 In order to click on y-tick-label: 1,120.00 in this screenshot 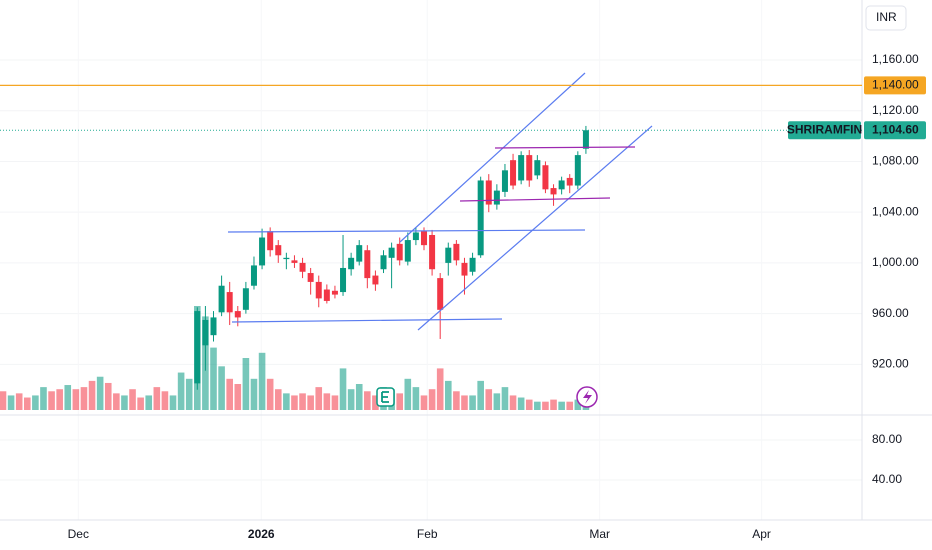, I will do `click(895, 110)`.